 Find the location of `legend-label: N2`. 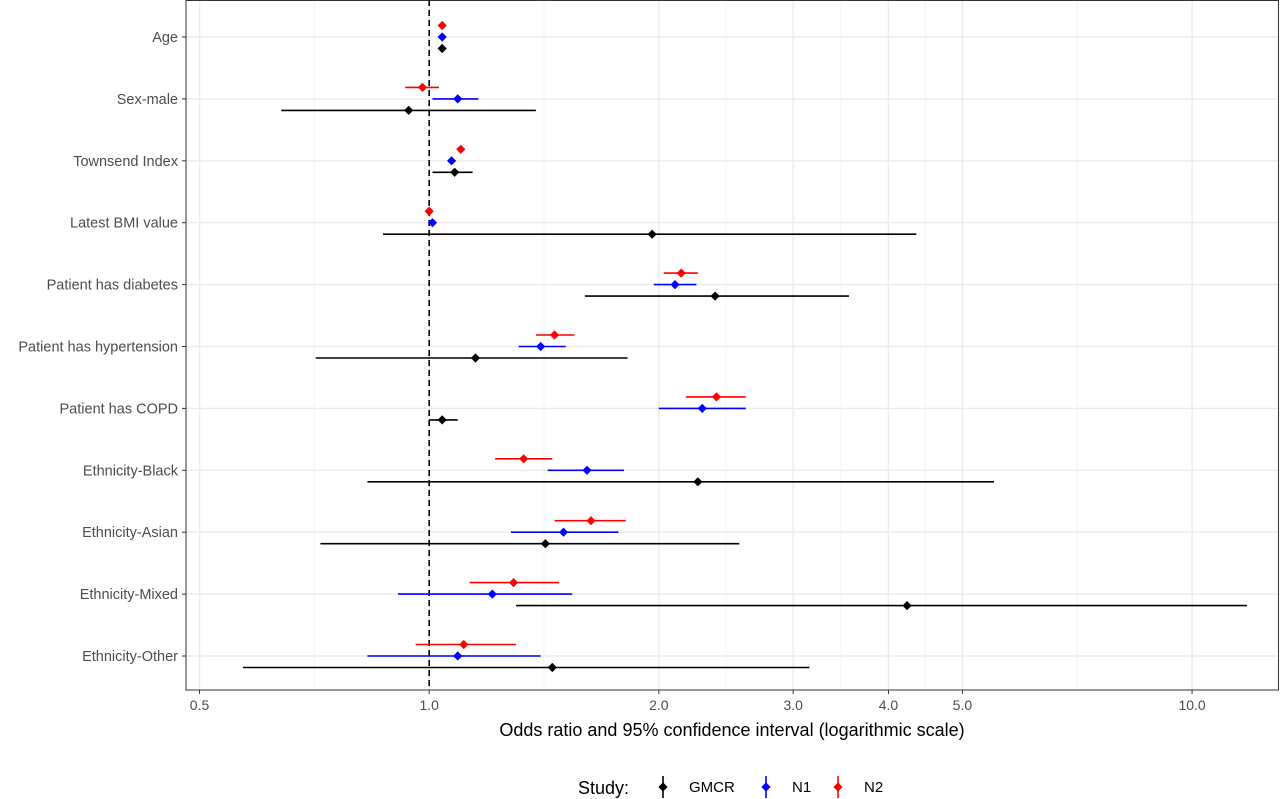

legend-label: N2 is located at coordinates (873, 787).